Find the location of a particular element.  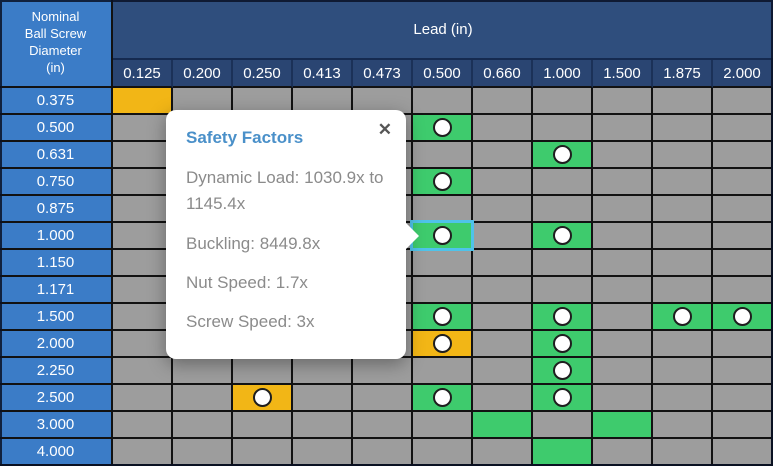

grid-cell-0.500-0.125 is located at coordinates (143, 128).